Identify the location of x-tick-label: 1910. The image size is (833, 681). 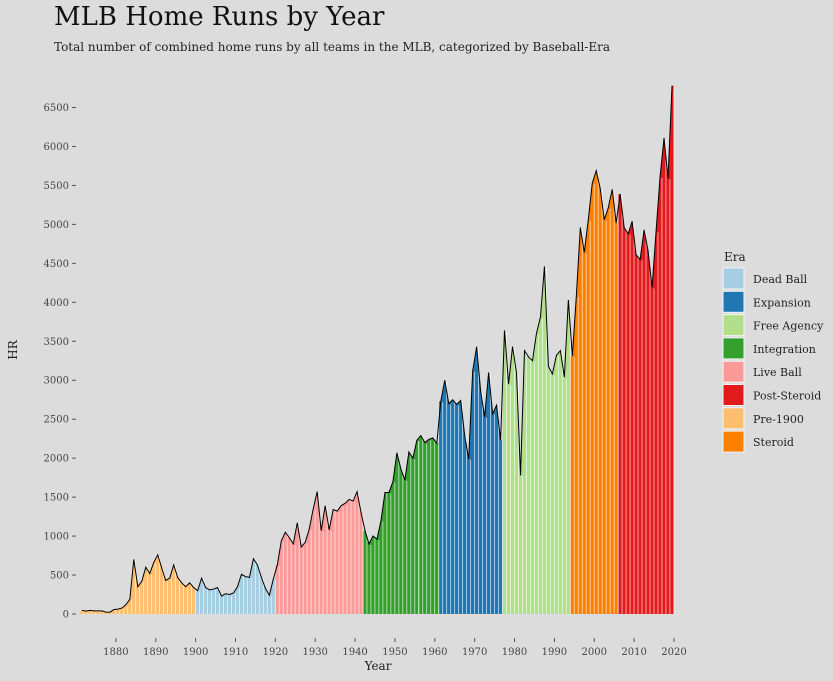
(235, 652).